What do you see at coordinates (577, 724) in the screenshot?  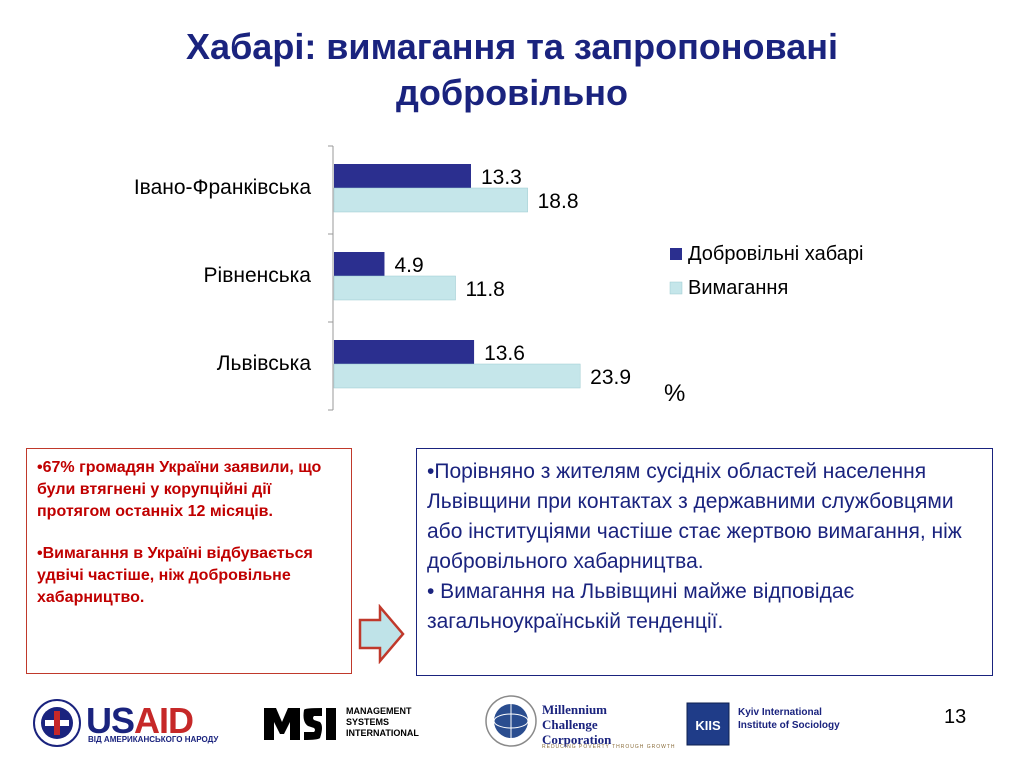 I see `mcc-wordmark: Millennium Challenge Corporation` at bounding box center [577, 724].